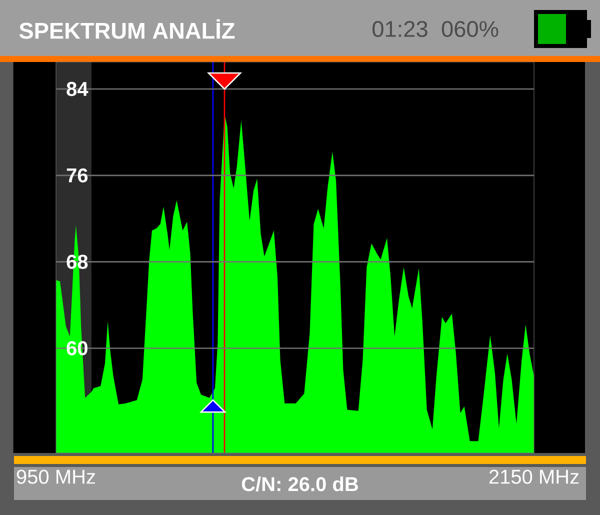  Describe the element at coordinates (77, 89) in the screenshot. I see `y-tick-label: 84` at that location.